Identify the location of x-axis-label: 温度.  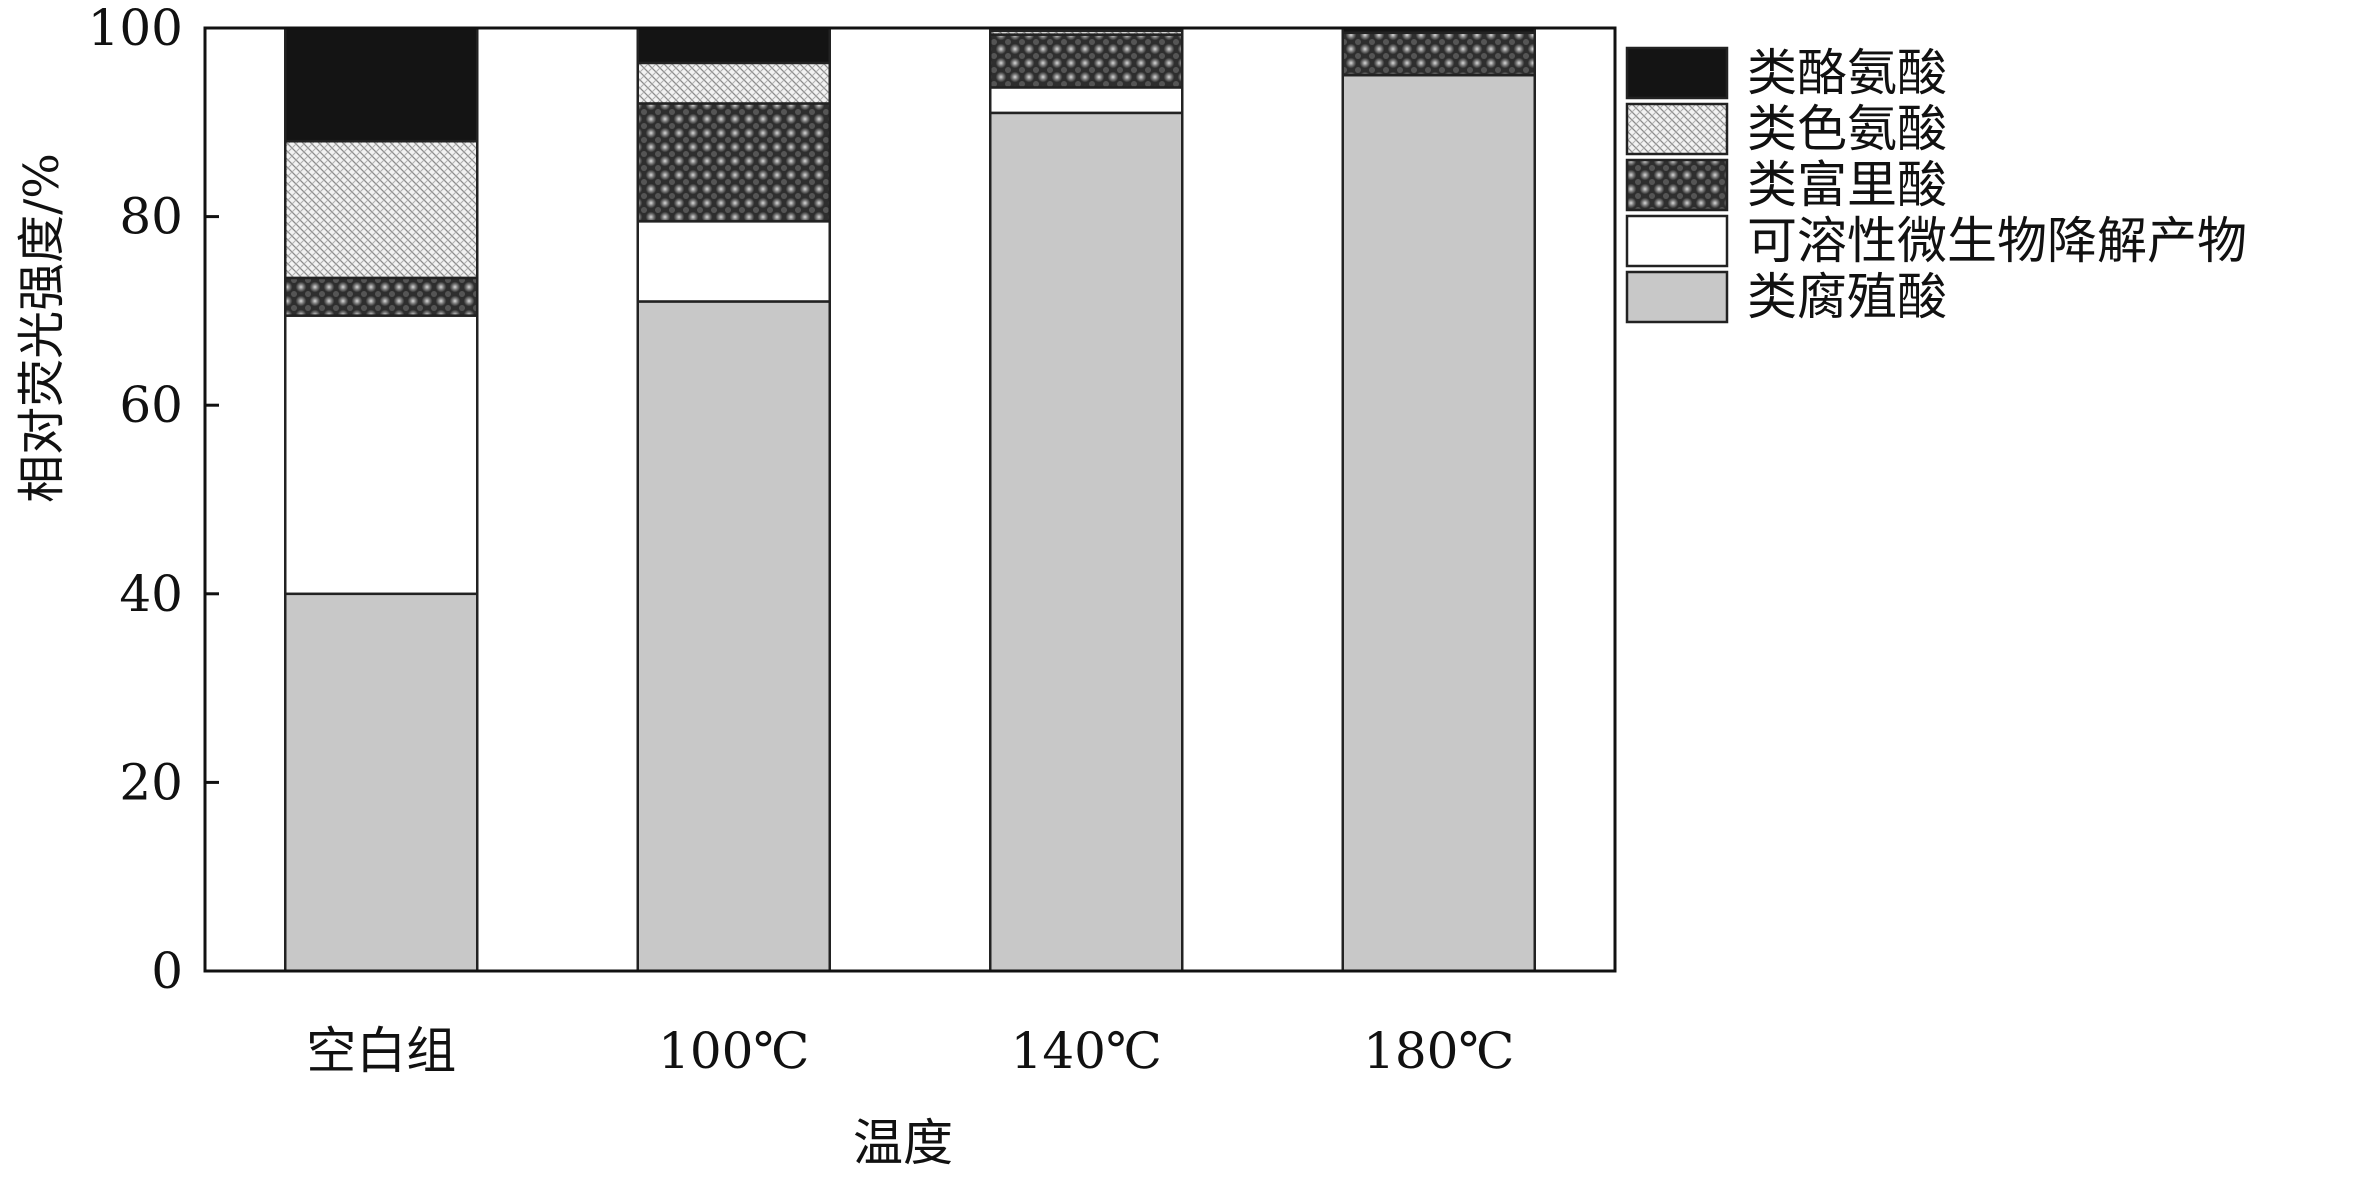
(903, 1143).